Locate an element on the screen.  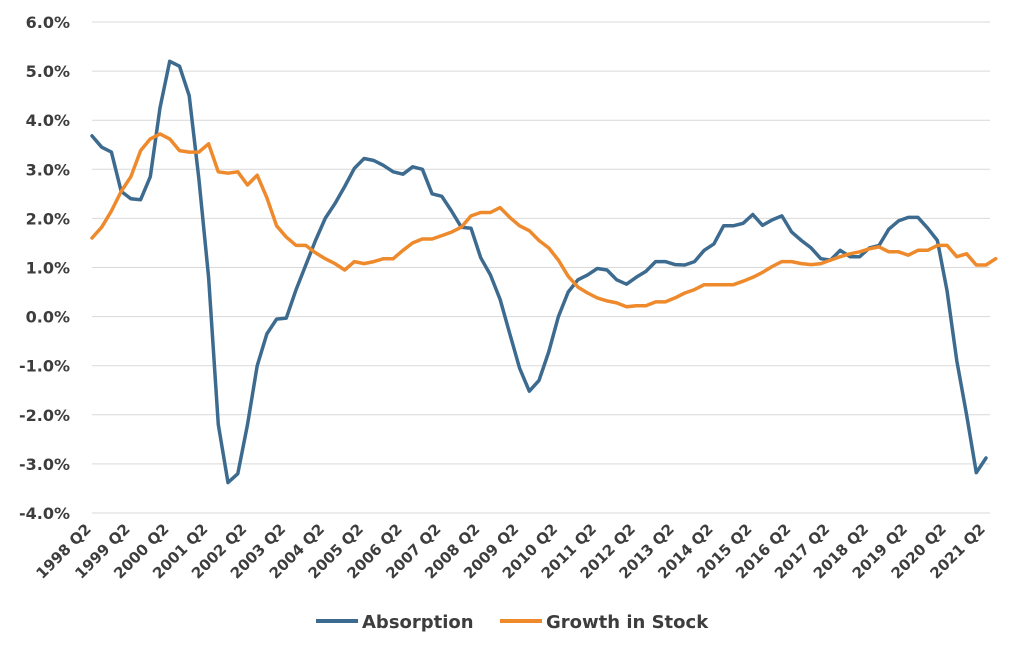
legend-label-growth-in-stock: Growth in Stock is located at coordinates (627, 622).